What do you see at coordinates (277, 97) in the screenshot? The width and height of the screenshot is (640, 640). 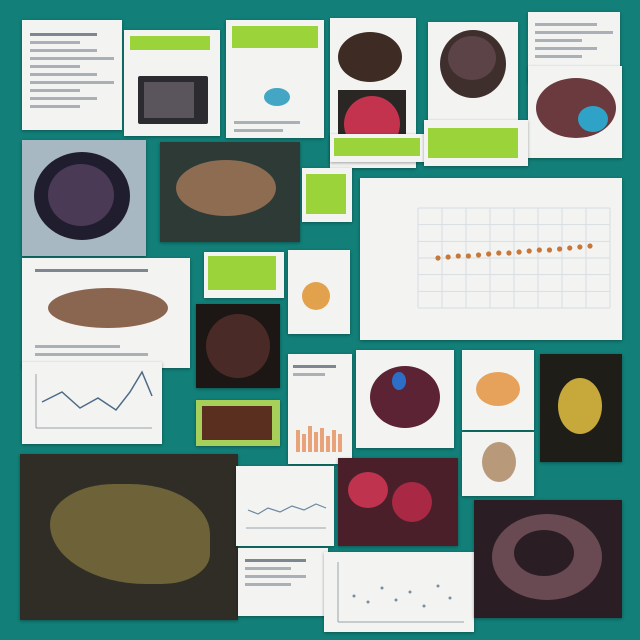 I see `fish-icon` at bounding box center [277, 97].